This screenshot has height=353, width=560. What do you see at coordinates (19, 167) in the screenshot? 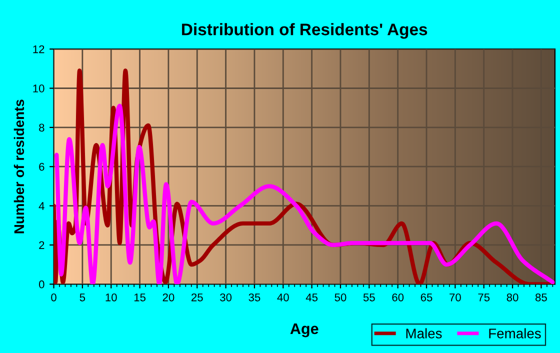
I see `y-axis-title: Number of residents` at bounding box center [19, 167].